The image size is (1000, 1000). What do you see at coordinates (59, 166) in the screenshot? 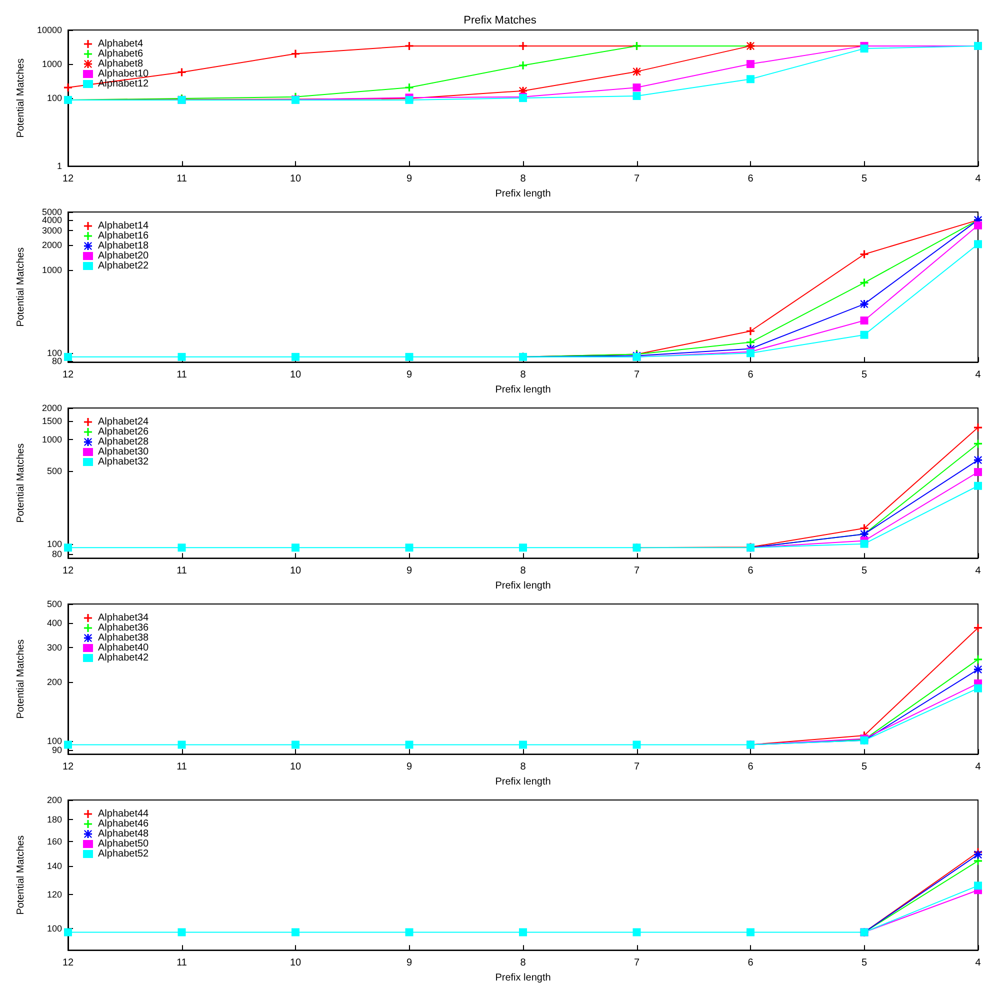
I see `y-tick-label: 1` at bounding box center [59, 166].